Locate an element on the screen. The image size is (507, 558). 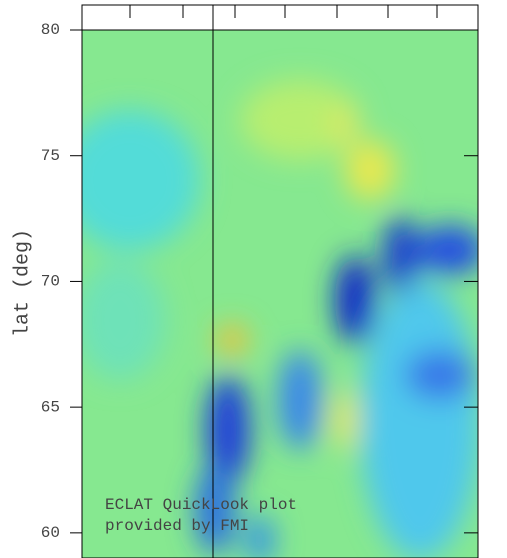
top-strip is located at coordinates (280, 17).